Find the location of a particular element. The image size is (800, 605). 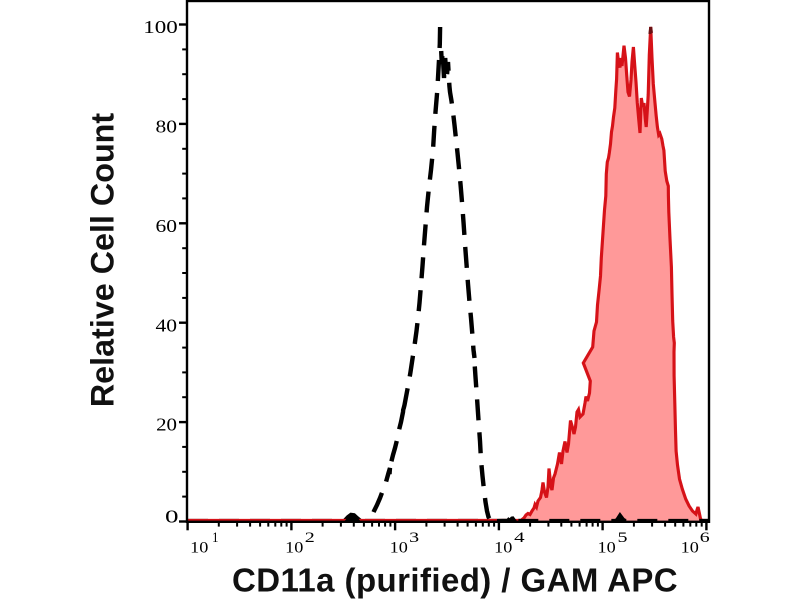

svg-text: 100 is located at coordinates (160, 27).